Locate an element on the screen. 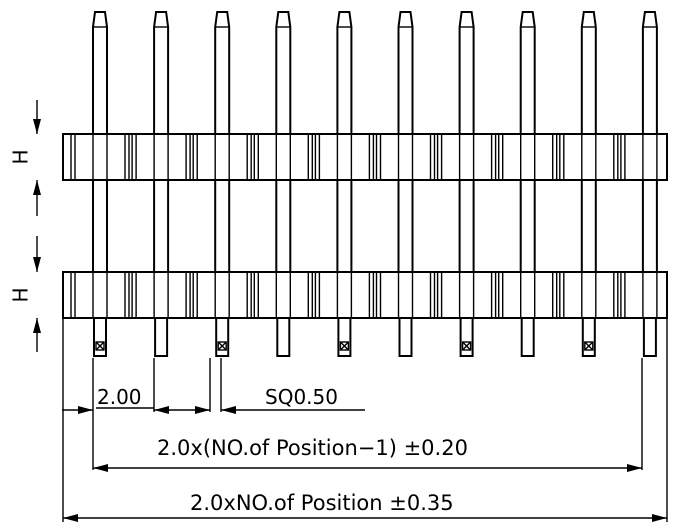 Image resolution: width=675 pixels, height=526 pixels. height-label-lower: H is located at coordinates (21, 294).